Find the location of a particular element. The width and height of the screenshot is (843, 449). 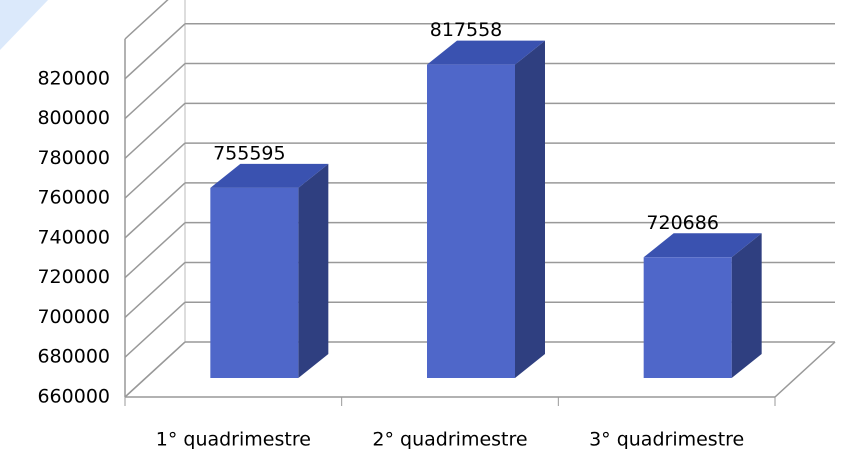

y-tick-label: 700000 is located at coordinates (73, 317).